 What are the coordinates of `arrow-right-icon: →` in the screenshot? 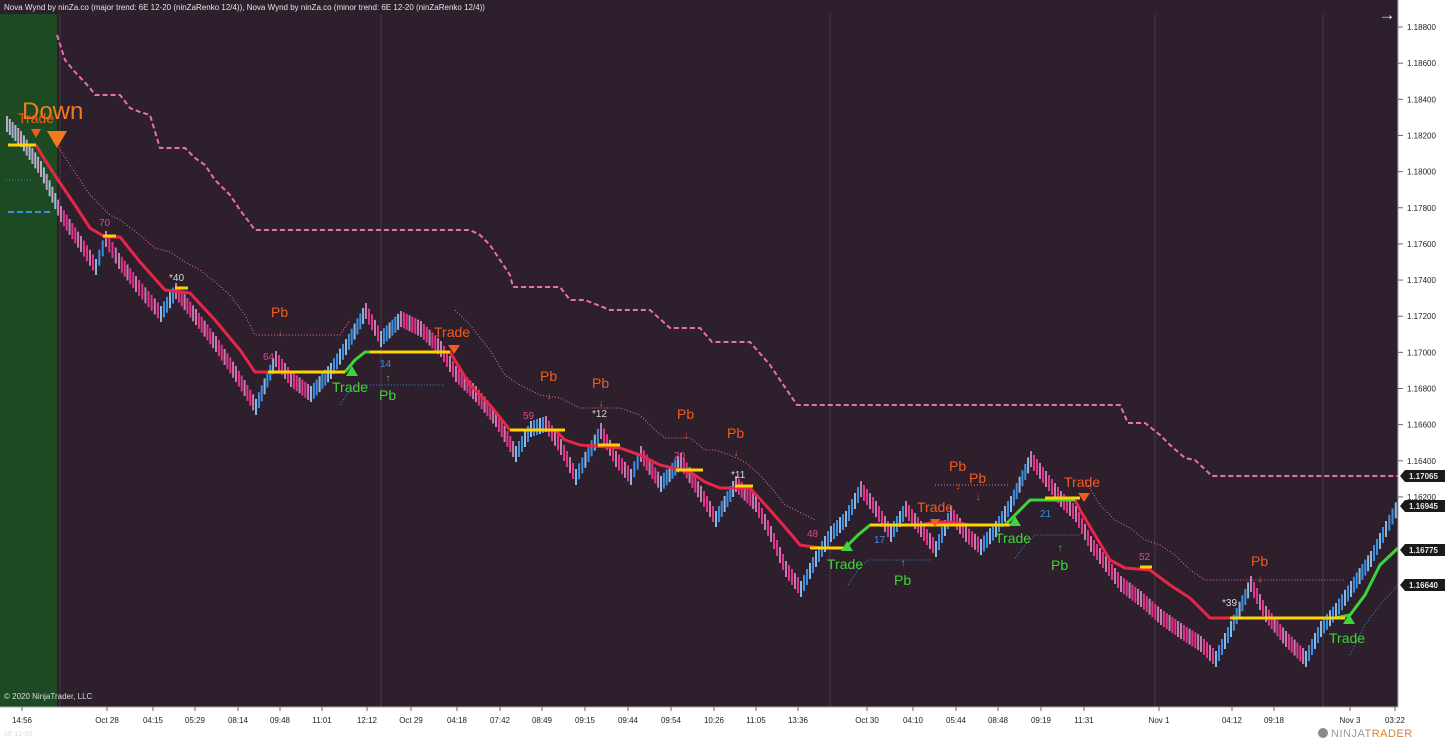 It's located at (1387, 14).